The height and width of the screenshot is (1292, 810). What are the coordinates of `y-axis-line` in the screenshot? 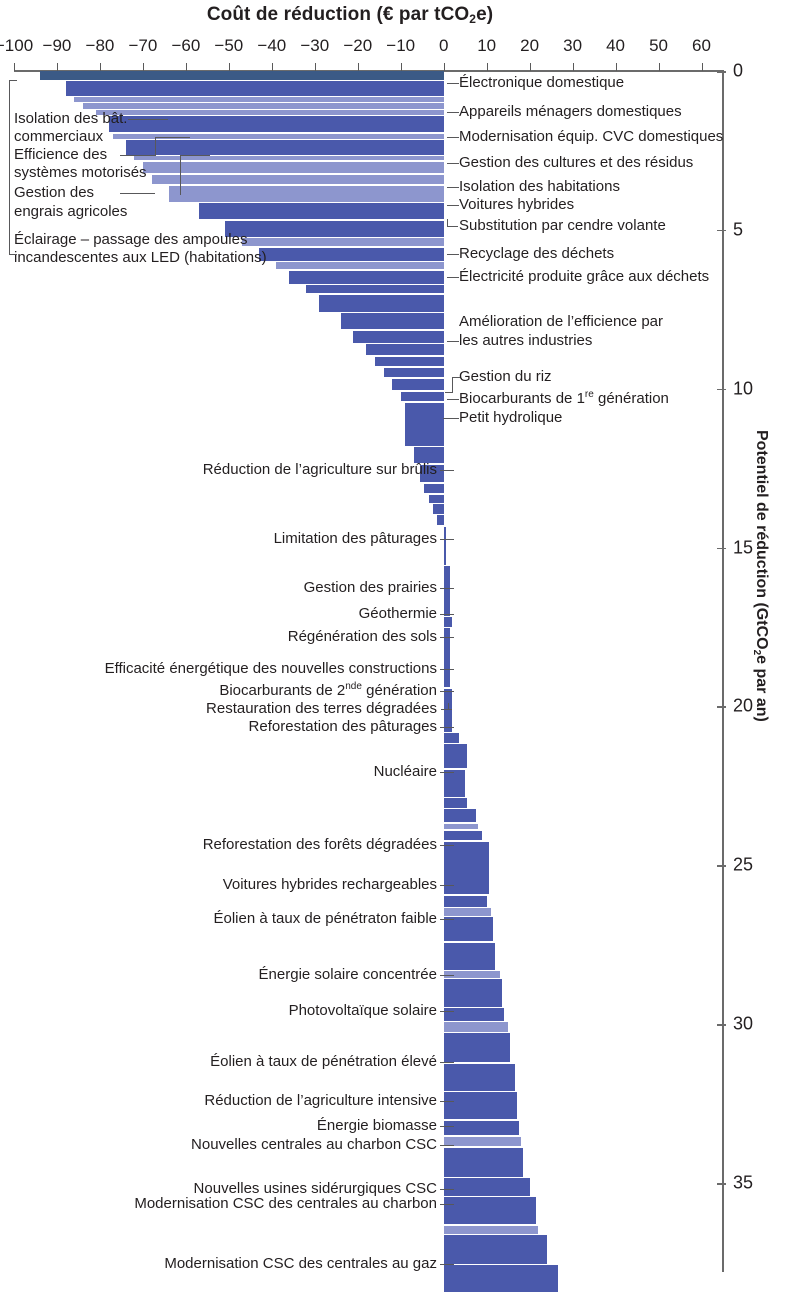 It's located at (723, 671).